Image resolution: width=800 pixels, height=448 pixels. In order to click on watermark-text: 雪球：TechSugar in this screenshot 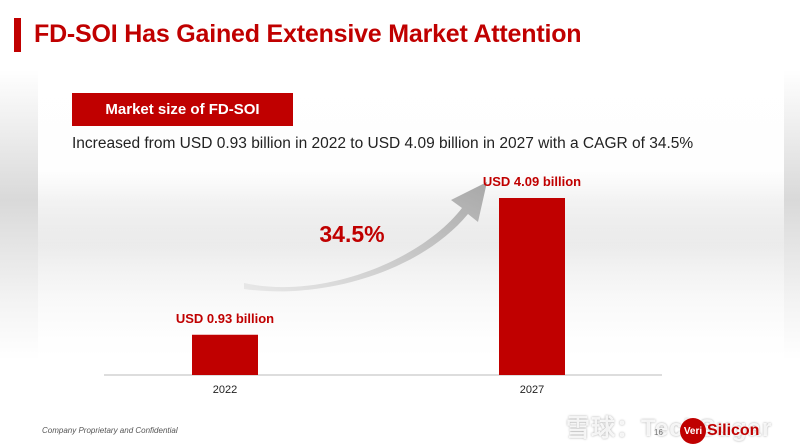, I will do `click(669, 428)`.